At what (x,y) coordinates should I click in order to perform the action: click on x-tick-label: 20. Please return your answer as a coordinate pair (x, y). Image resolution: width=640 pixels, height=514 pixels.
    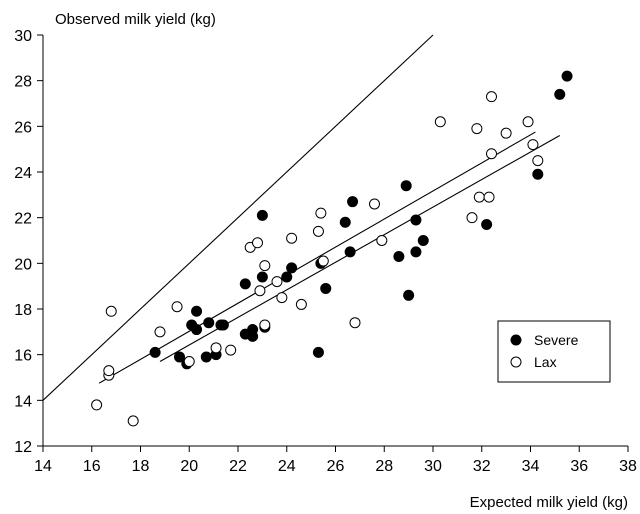
    Looking at the image, I should click on (189, 466).